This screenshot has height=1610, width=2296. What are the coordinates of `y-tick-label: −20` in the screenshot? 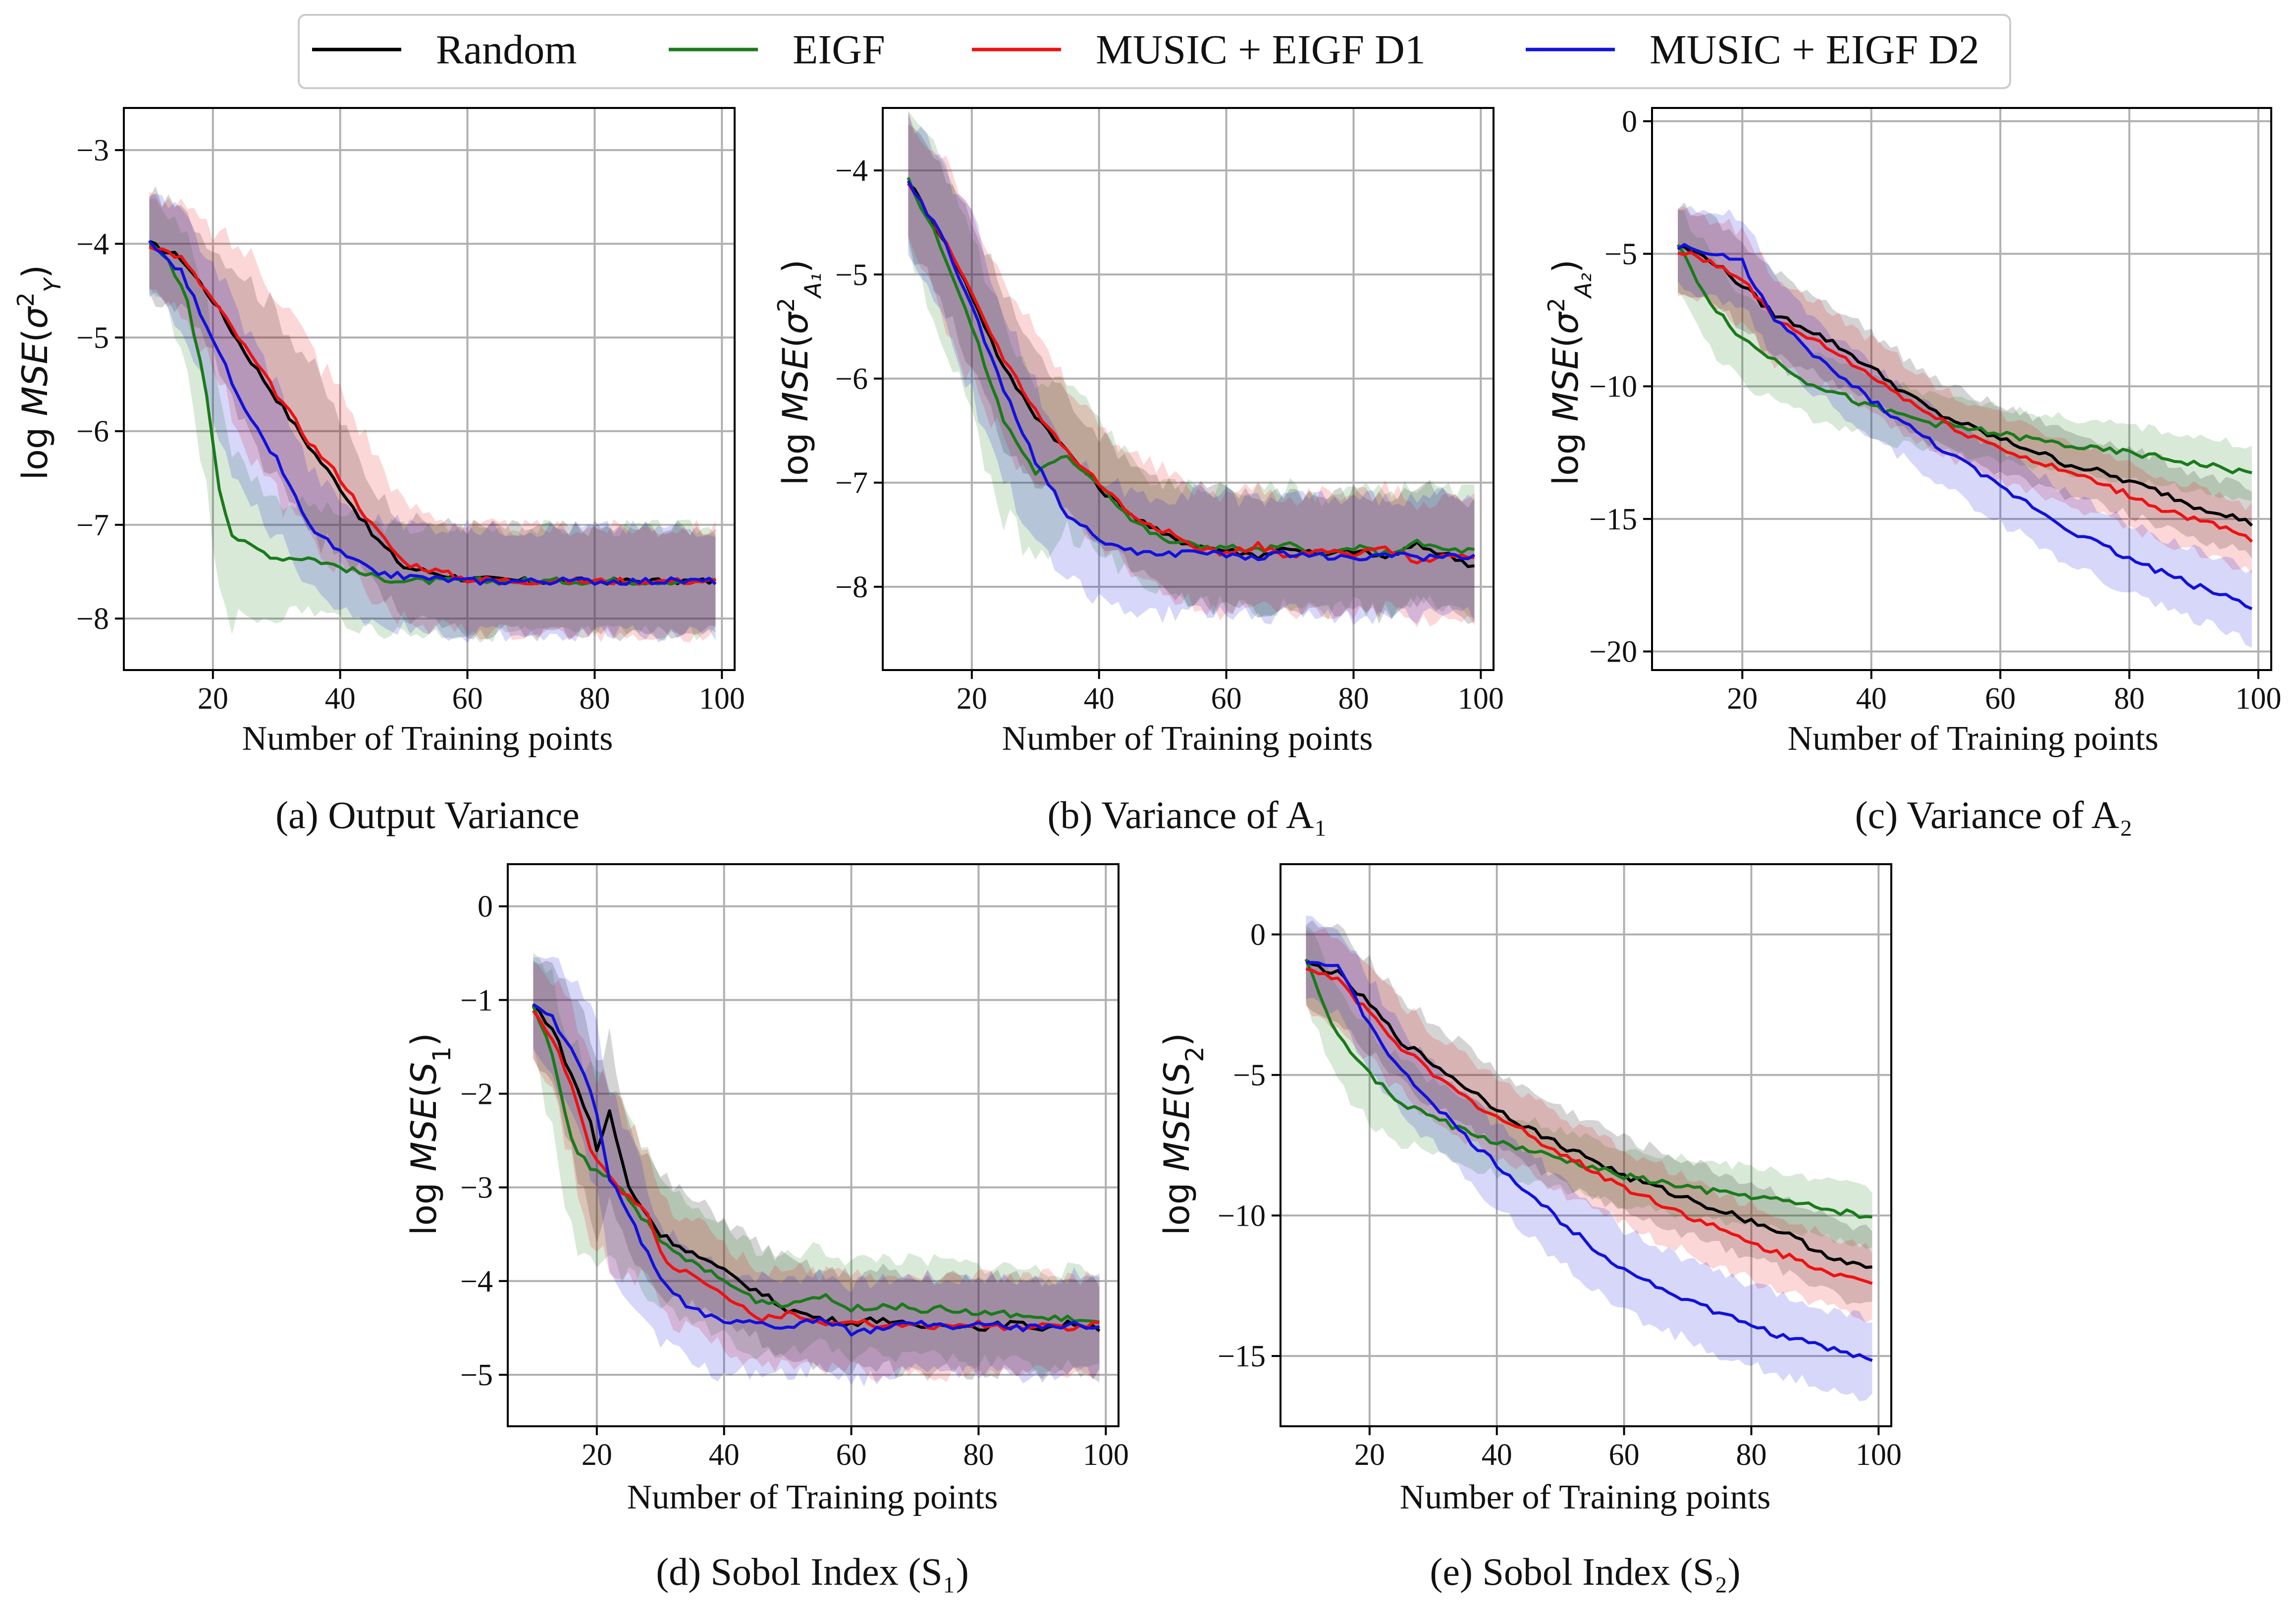 It's located at (1613, 652).